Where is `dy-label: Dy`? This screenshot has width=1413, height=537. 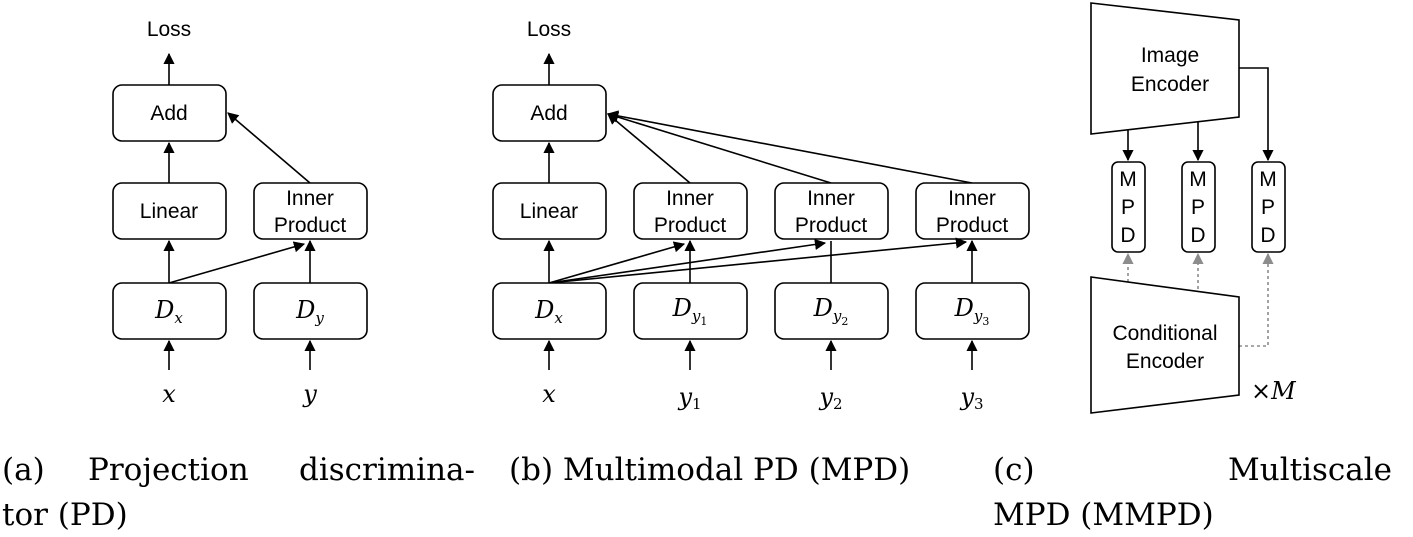
dy-label: Dy is located at coordinates (309, 311).